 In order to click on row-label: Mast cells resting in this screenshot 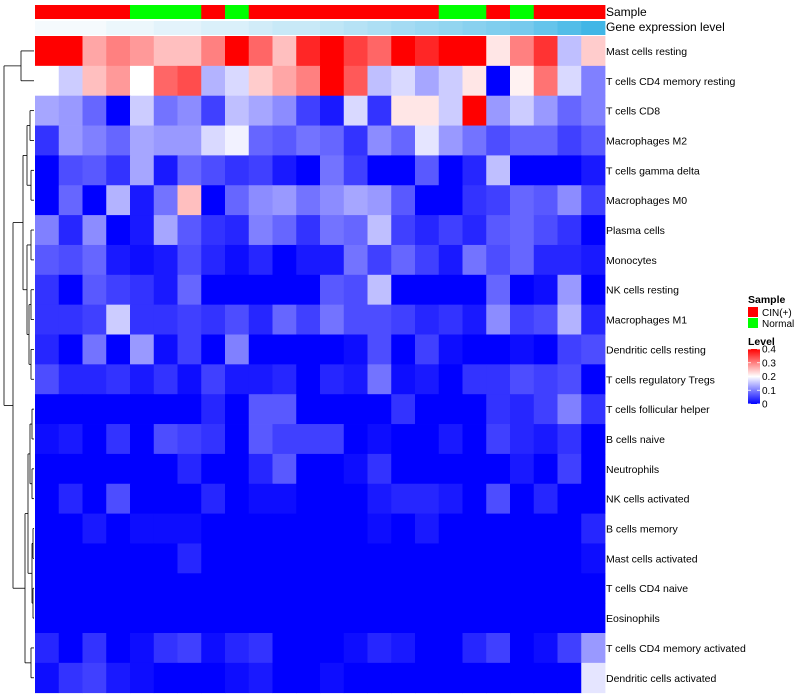, I will do `click(646, 52)`.